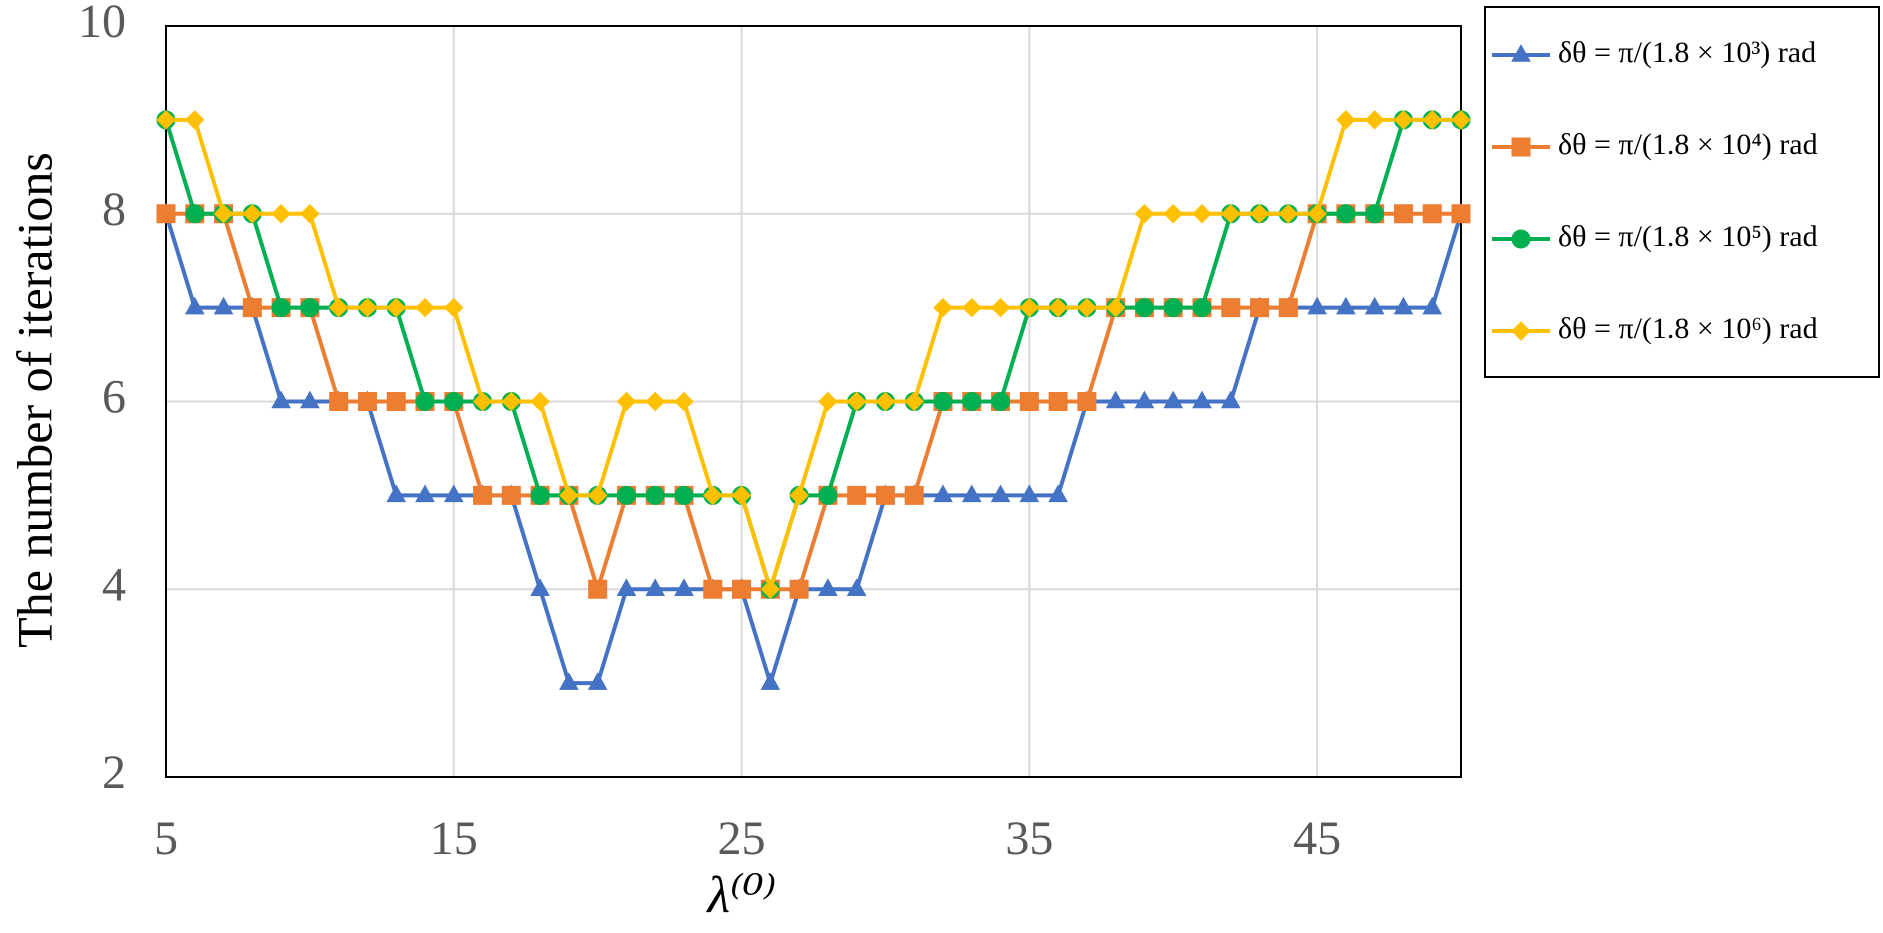 The image size is (1883, 933). What do you see at coordinates (166, 838) in the screenshot?
I see `x-tick-label: 5` at bounding box center [166, 838].